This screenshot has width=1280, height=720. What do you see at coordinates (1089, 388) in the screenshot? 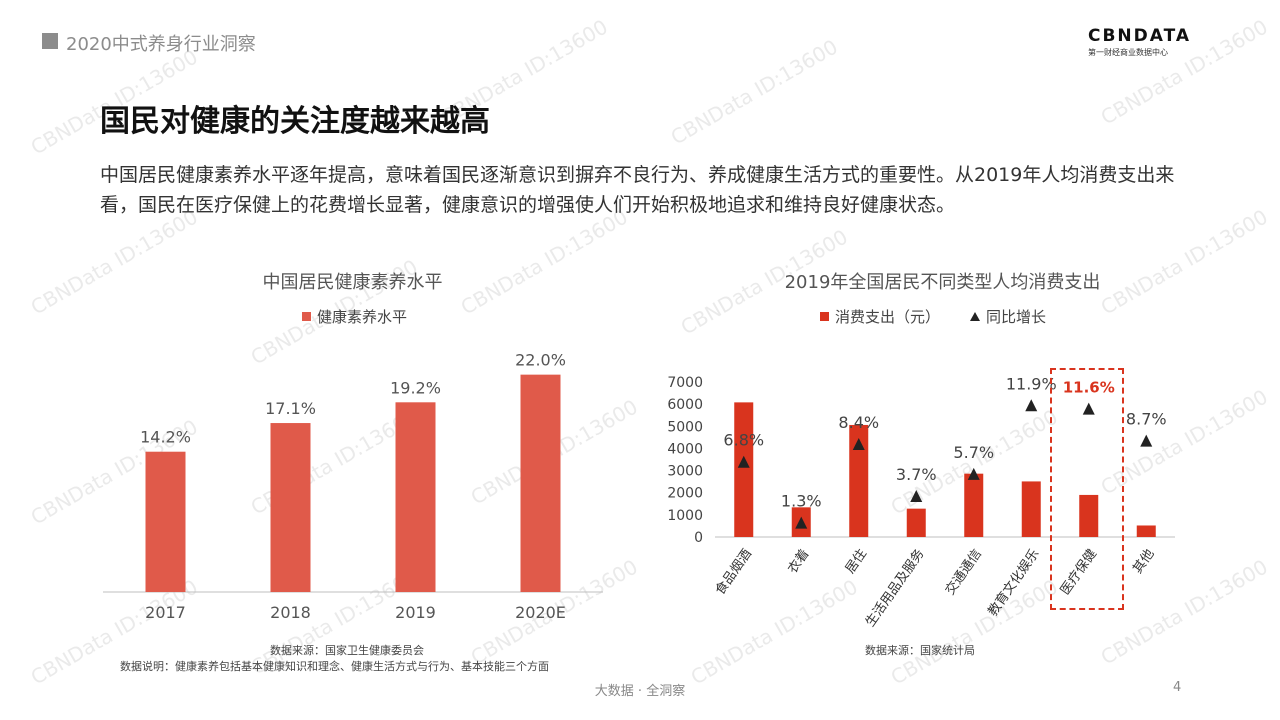
I see `growth-label: 11.6%` at bounding box center [1089, 388].